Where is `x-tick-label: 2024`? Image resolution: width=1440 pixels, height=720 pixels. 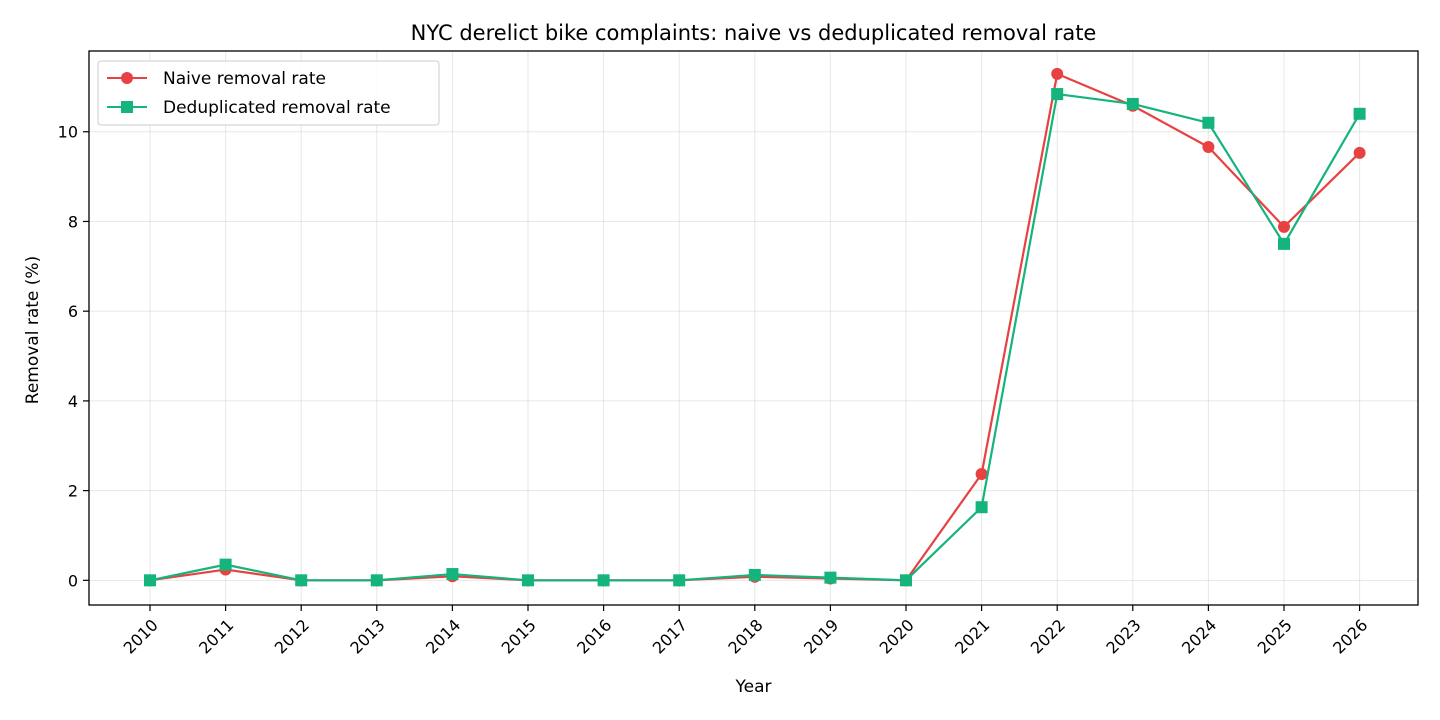
x-tick-label: 2024 is located at coordinates (1199, 636).